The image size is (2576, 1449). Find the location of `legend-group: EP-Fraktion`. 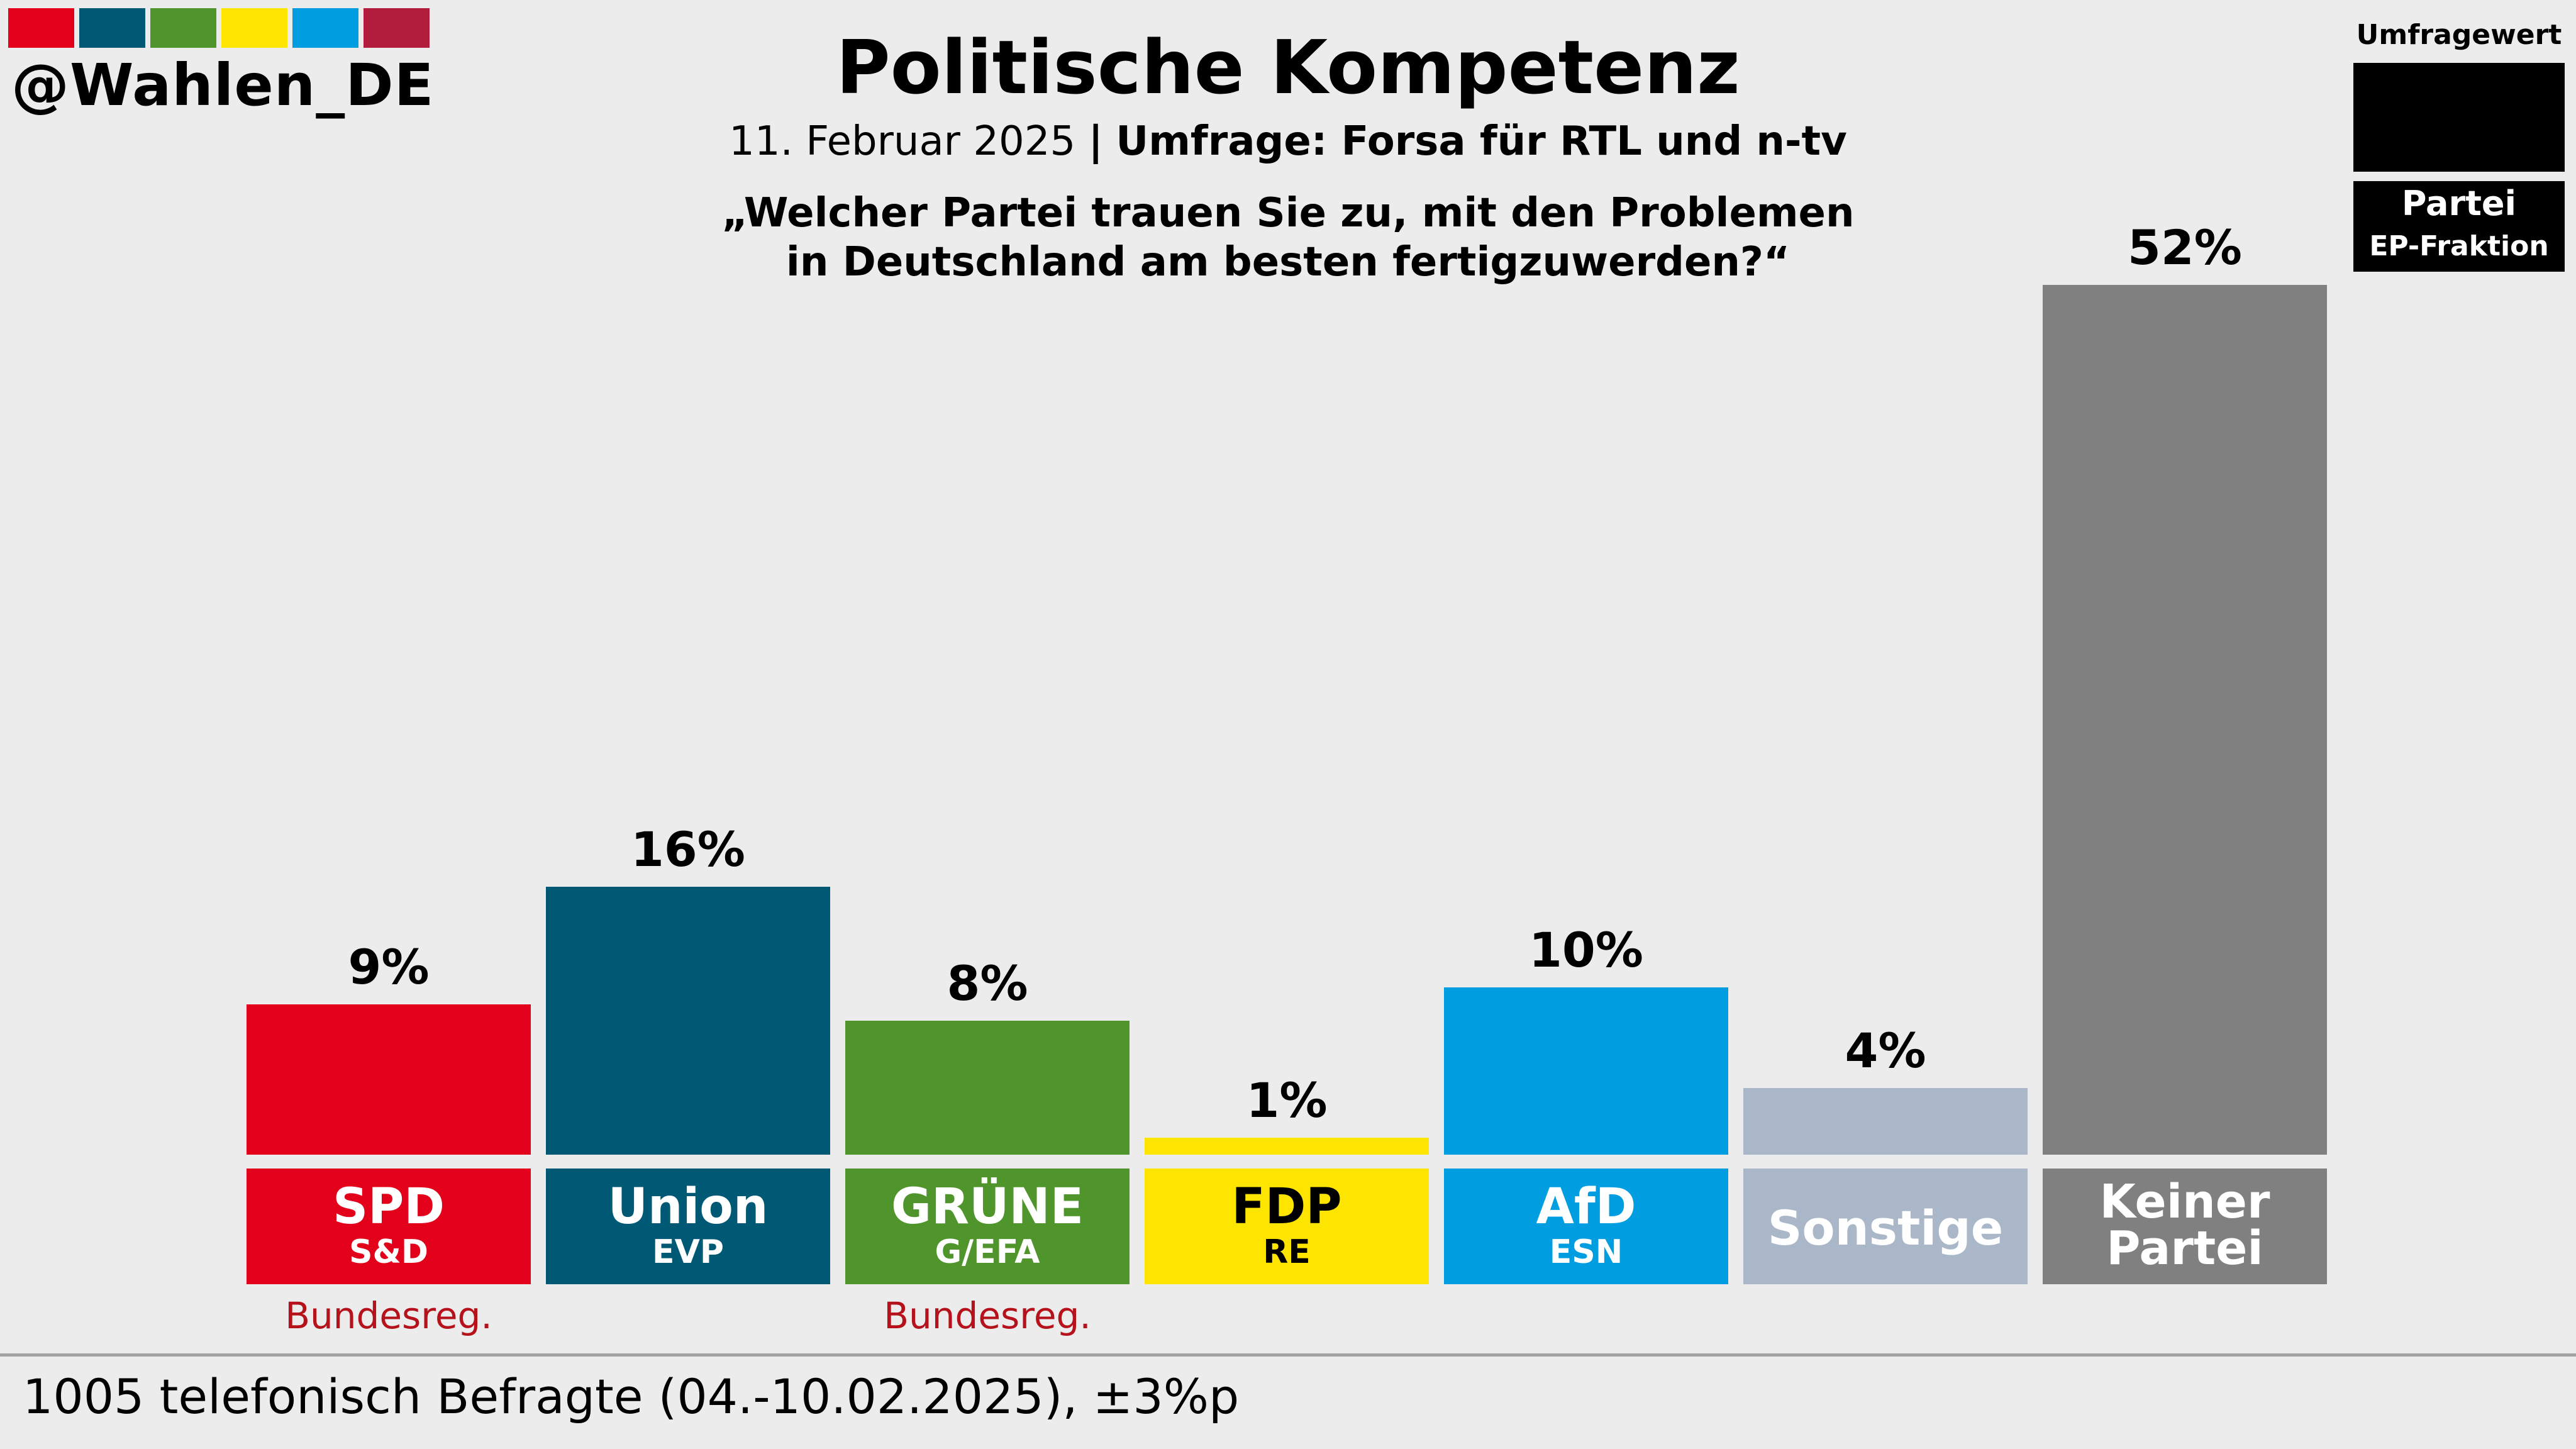

legend-group: EP-Fraktion is located at coordinates (2459, 246).